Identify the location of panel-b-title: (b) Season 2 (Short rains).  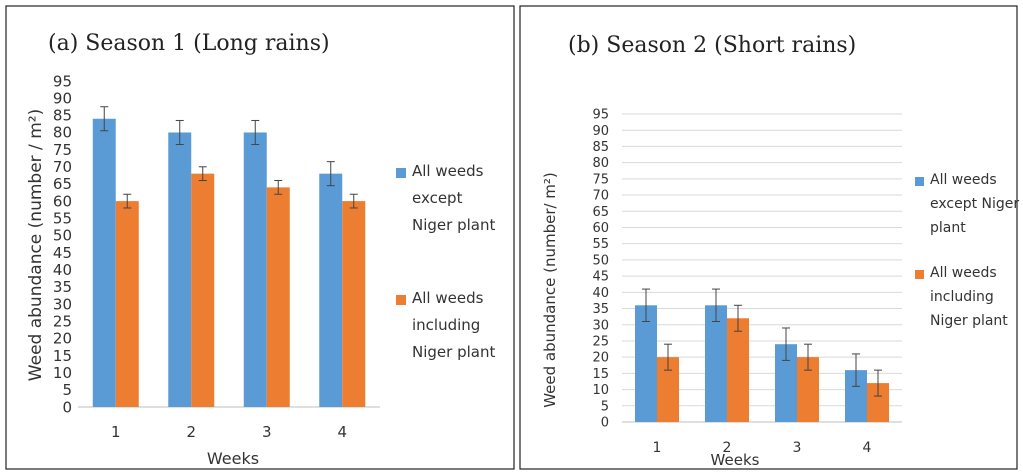
(712, 45).